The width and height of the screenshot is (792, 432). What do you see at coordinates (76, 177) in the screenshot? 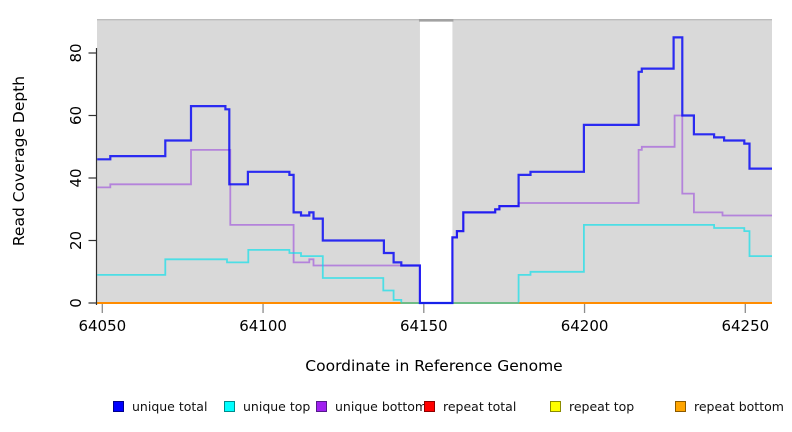
I see `y-tick-label: 40` at bounding box center [76, 177].